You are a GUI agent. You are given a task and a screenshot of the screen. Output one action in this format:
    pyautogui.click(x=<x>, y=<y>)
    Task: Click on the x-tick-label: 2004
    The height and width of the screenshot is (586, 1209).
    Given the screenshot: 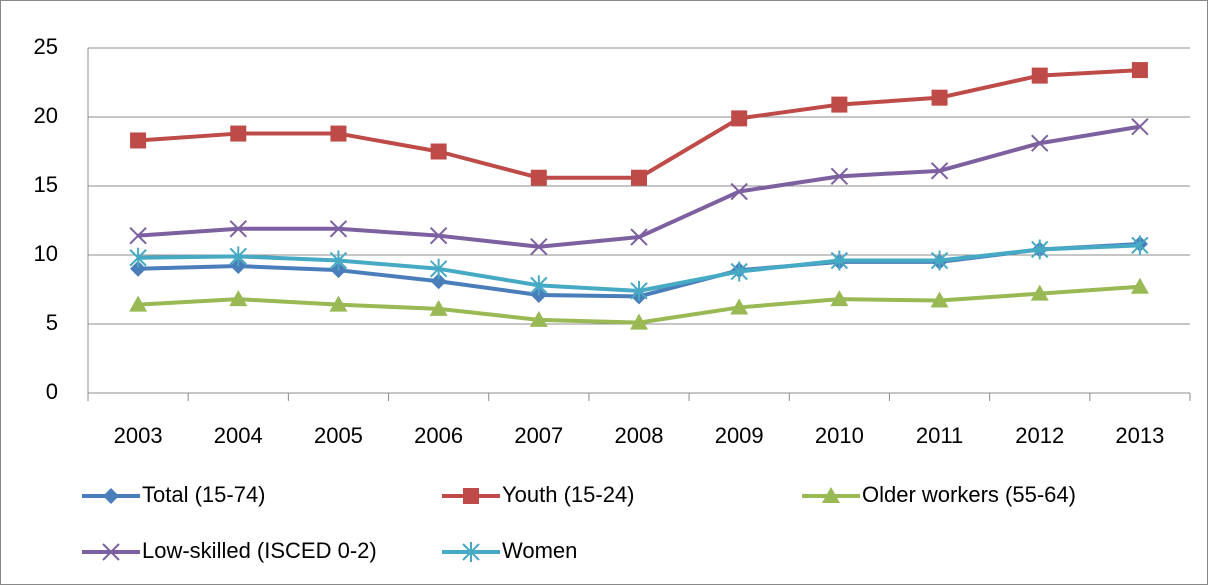 What is the action you would take?
    pyautogui.click(x=238, y=435)
    